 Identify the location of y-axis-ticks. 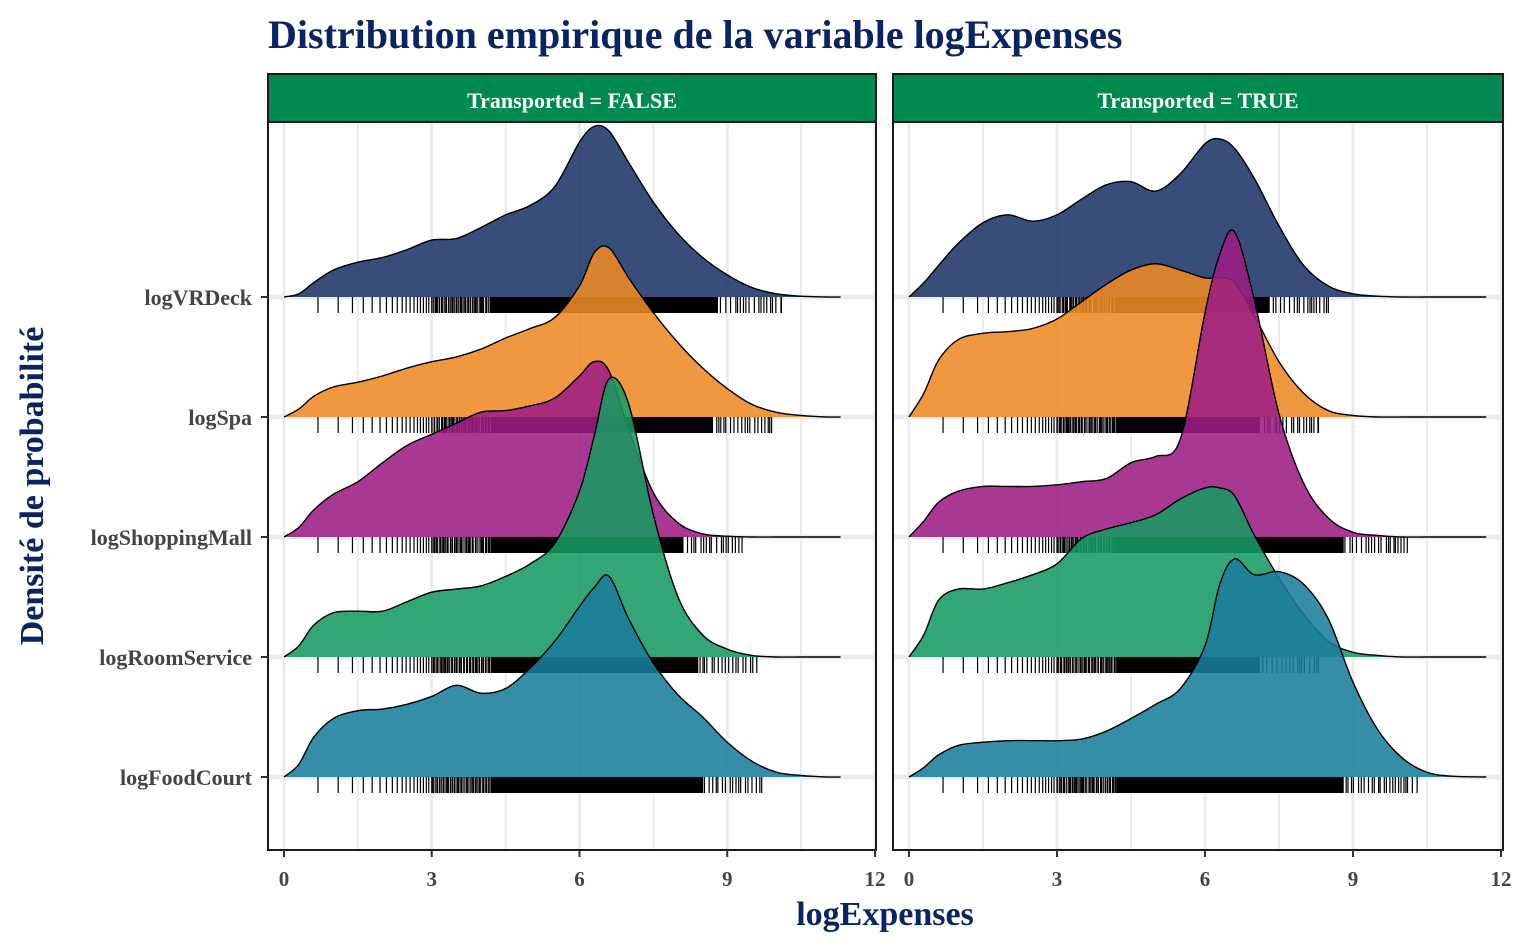
(264, 537).